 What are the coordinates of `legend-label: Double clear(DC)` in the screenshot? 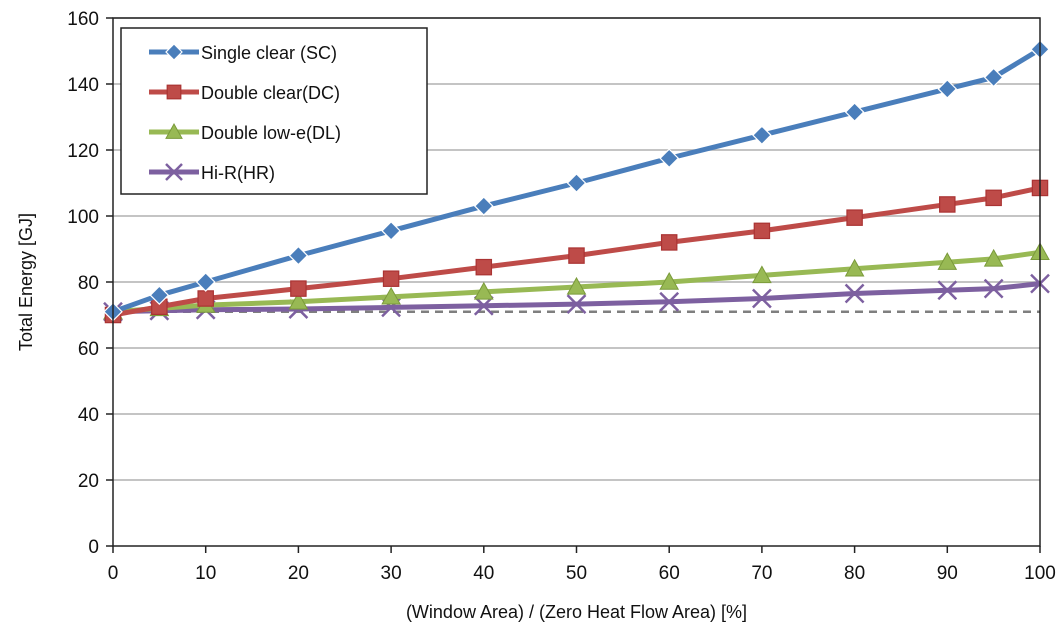 It's located at (270, 93).